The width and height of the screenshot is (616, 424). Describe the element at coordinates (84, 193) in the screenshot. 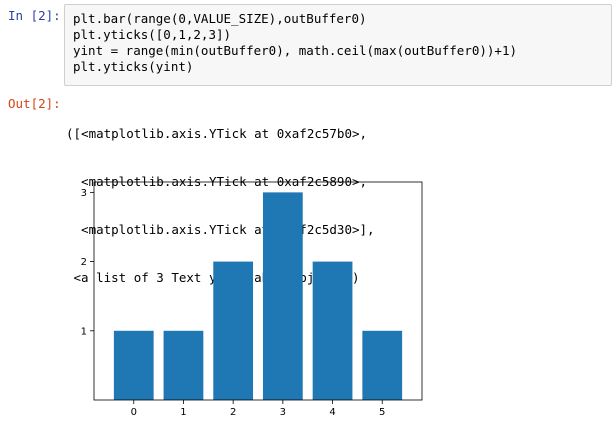

I see `y-tick-label: 3` at that location.